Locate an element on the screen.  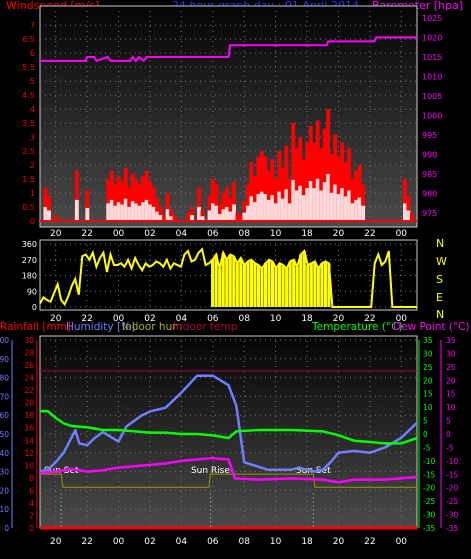
rainfall-y-tick: 22 is located at coordinates (29, 390).